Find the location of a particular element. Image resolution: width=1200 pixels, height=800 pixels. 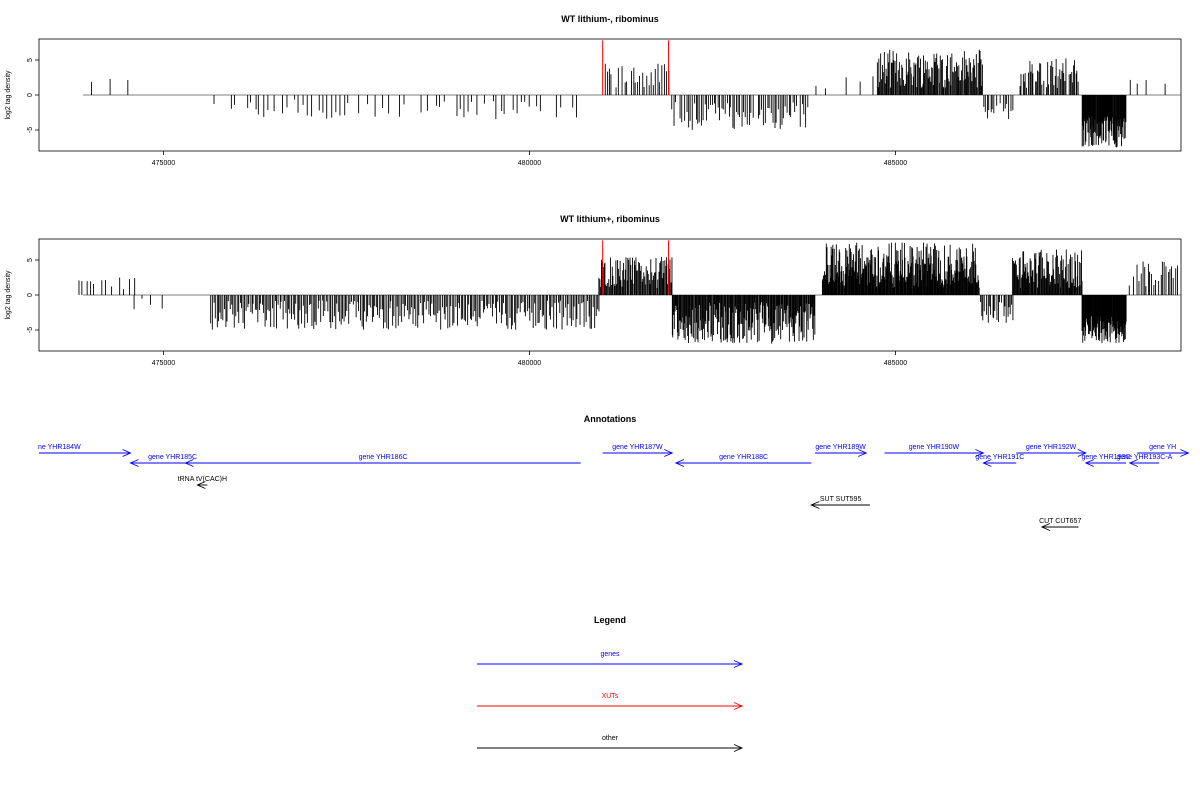

feature-label: gene YHR193C is located at coordinates (1106, 457).